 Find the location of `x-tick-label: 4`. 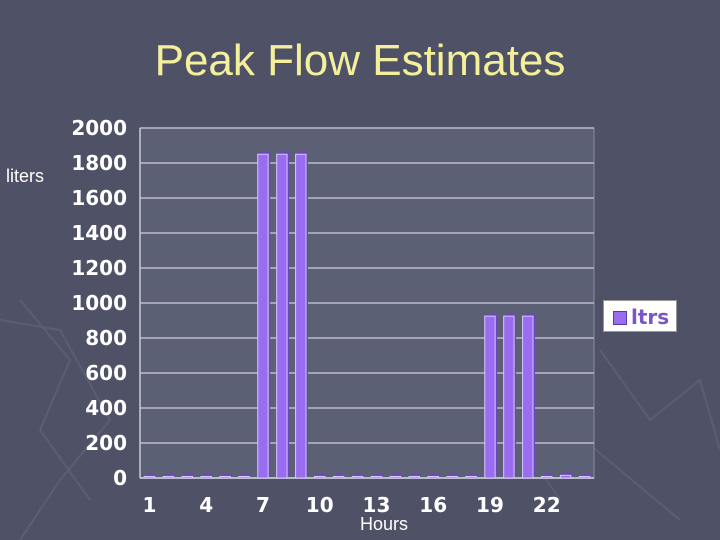

x-tick-label: 4 is located at coordinates (206, 505).